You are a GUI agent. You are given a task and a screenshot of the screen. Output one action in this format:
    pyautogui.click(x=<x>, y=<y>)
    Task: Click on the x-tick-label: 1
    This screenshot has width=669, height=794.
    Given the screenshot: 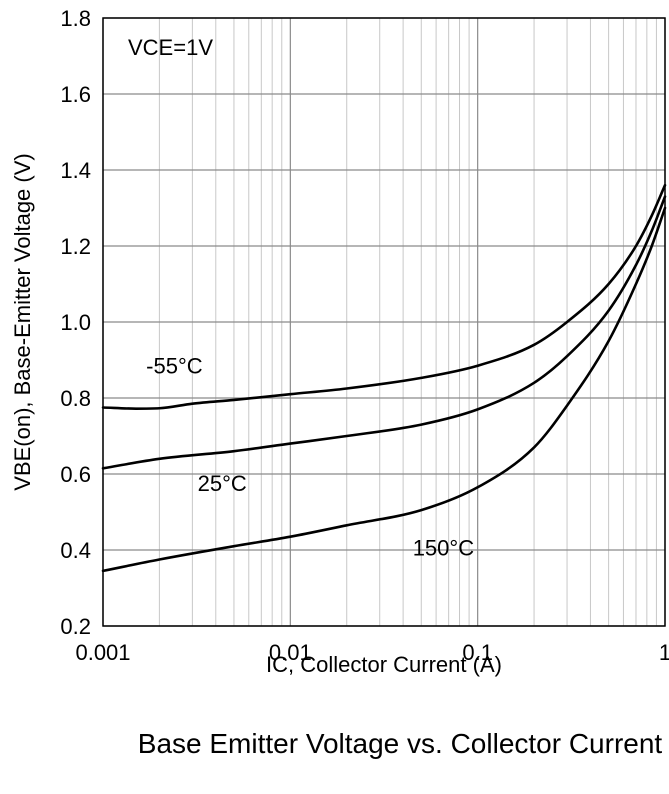 What is the action you would take?
    pyautogui.click(x=664, y=652)
    